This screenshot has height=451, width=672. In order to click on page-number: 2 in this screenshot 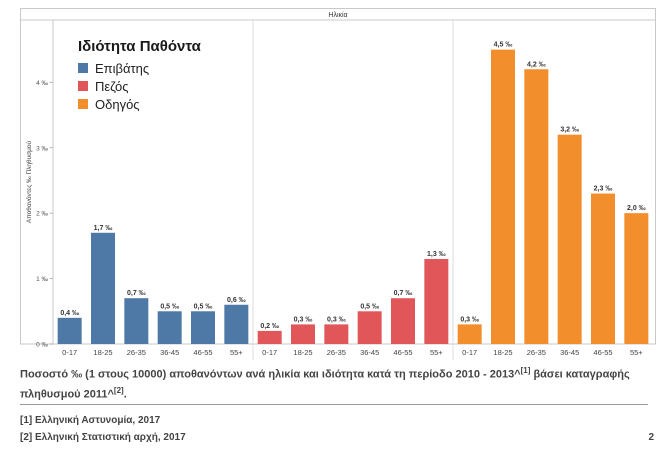, I will do `click(651, 437)`.